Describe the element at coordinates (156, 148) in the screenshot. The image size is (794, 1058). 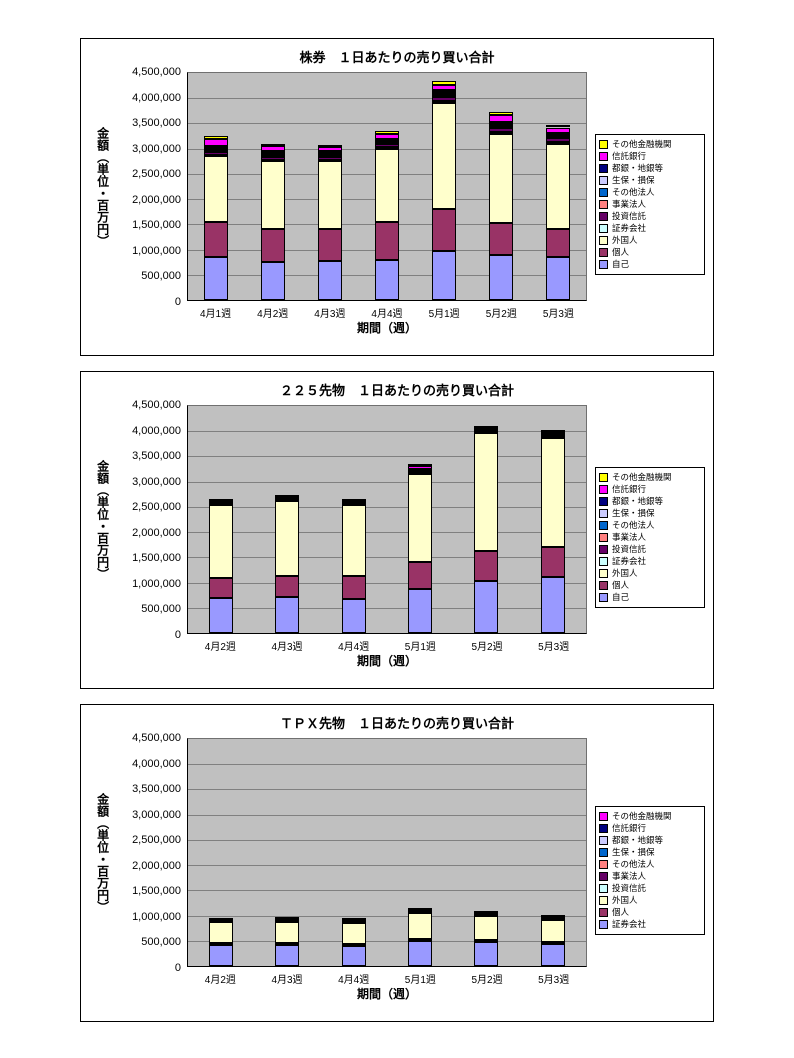
I see `y-tick-label: 3,000,000` at that location.